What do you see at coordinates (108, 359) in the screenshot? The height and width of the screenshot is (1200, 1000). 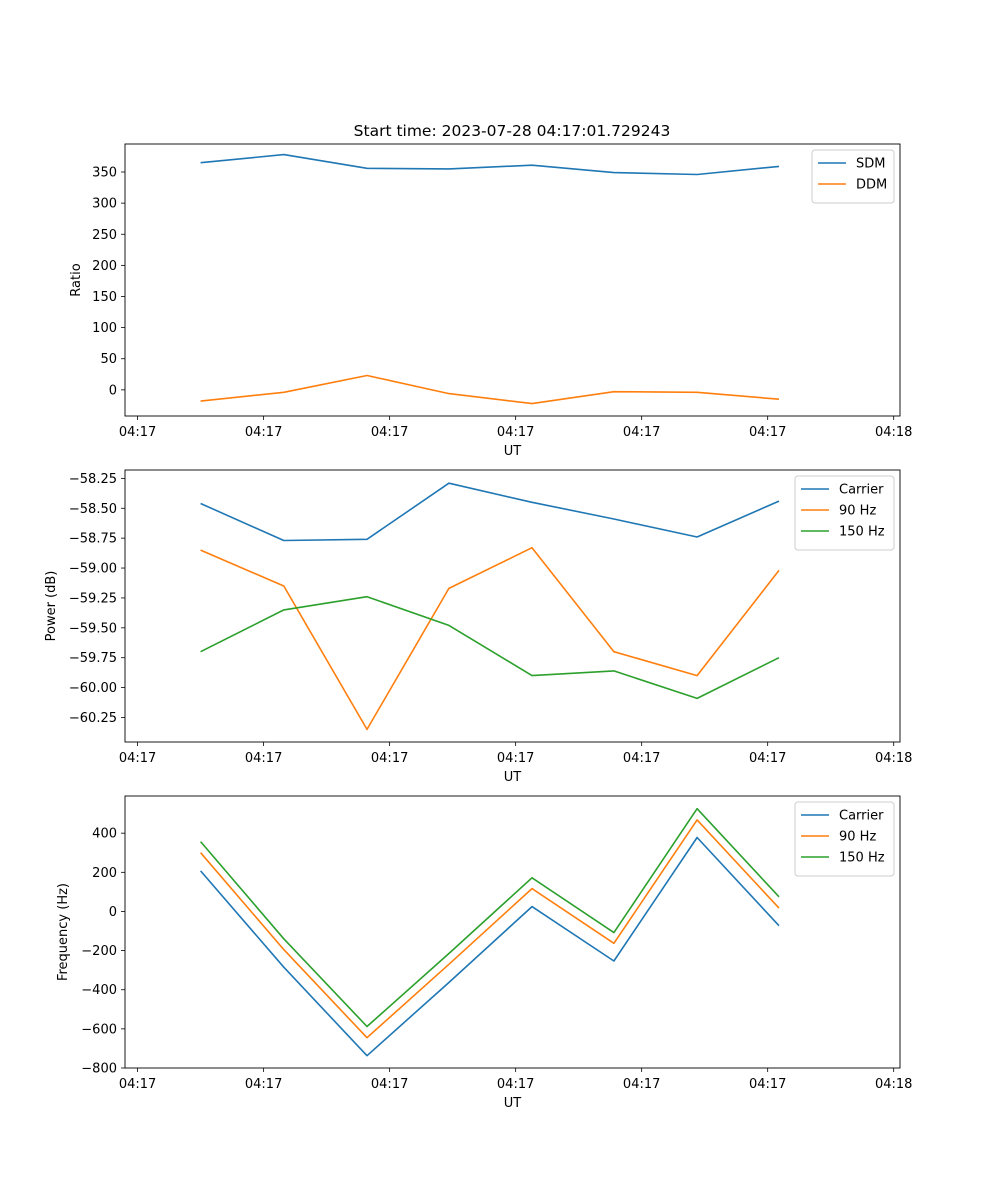 I see `y-tick-label: 50` at bounding box center [108, 359].